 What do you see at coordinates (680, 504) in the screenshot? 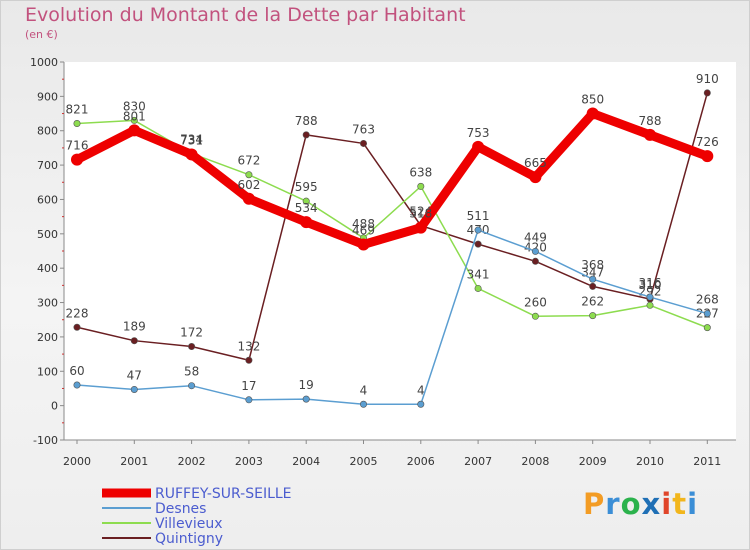
I see `logo-letter: t` at bounding box center [680, 504].